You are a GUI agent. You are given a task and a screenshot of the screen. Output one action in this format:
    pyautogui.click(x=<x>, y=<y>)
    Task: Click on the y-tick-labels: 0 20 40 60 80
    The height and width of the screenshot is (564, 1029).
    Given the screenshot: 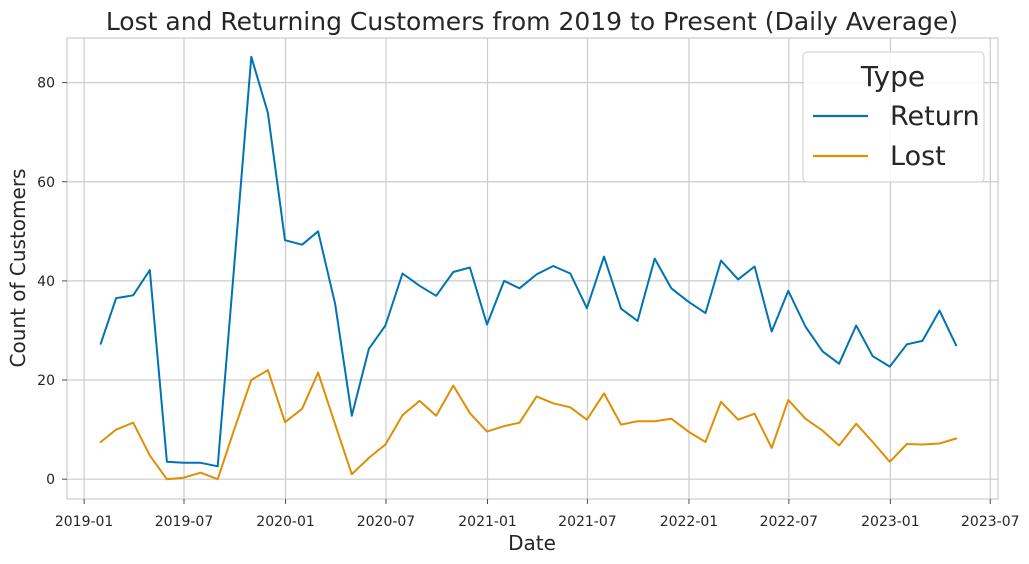 What is the action you would take?
    pyautogui.click(x=52, y=282)
    